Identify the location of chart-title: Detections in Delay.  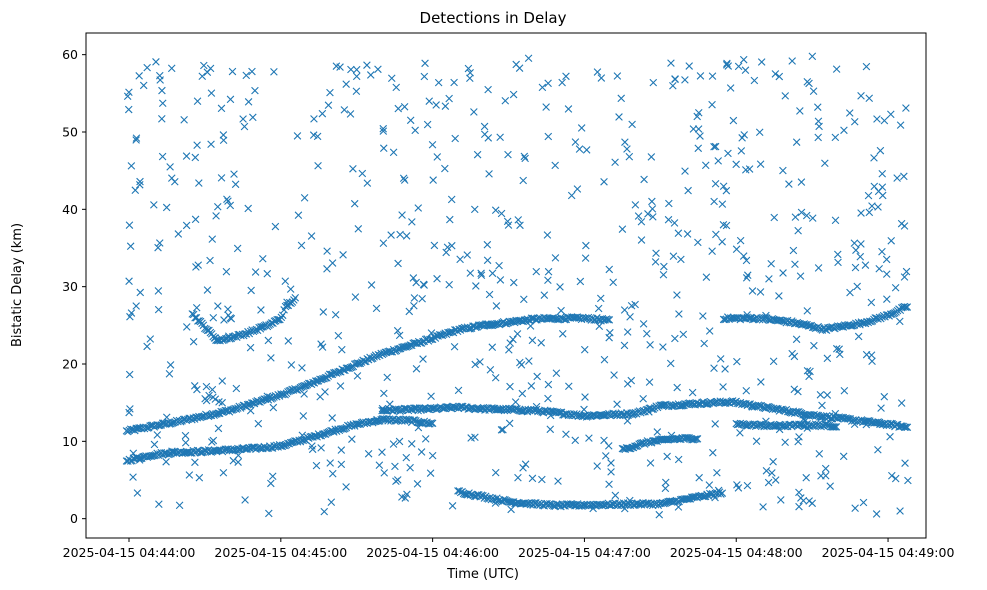
(493, 18).